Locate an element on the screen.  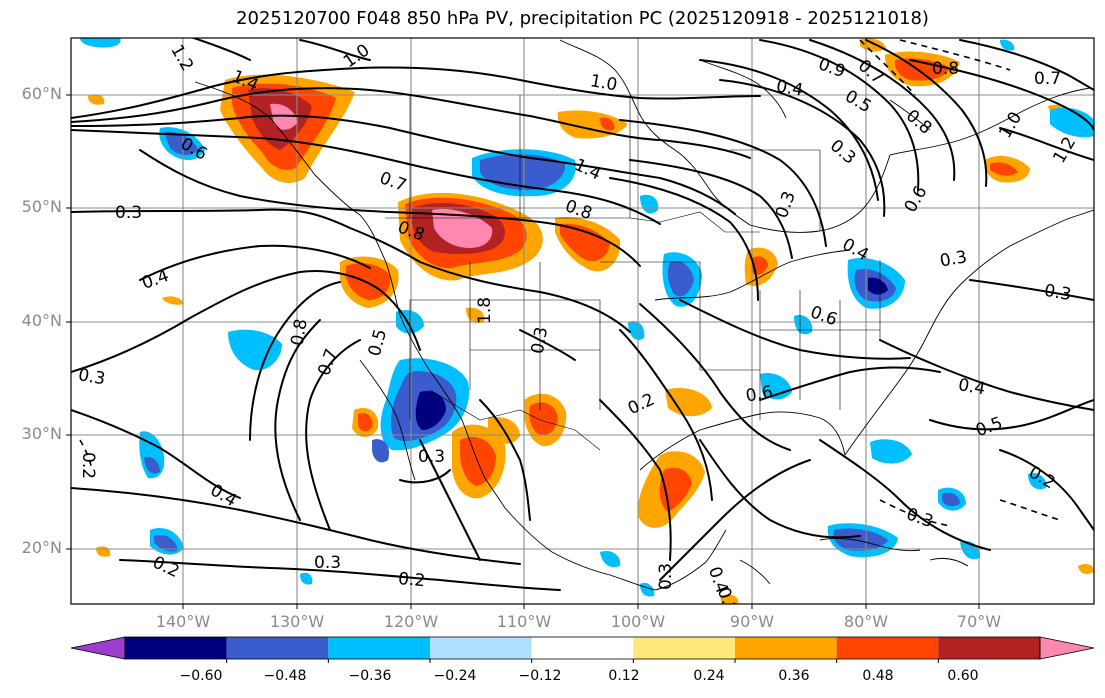
longitude-label: 70°W is located at coordinates (979, 621).